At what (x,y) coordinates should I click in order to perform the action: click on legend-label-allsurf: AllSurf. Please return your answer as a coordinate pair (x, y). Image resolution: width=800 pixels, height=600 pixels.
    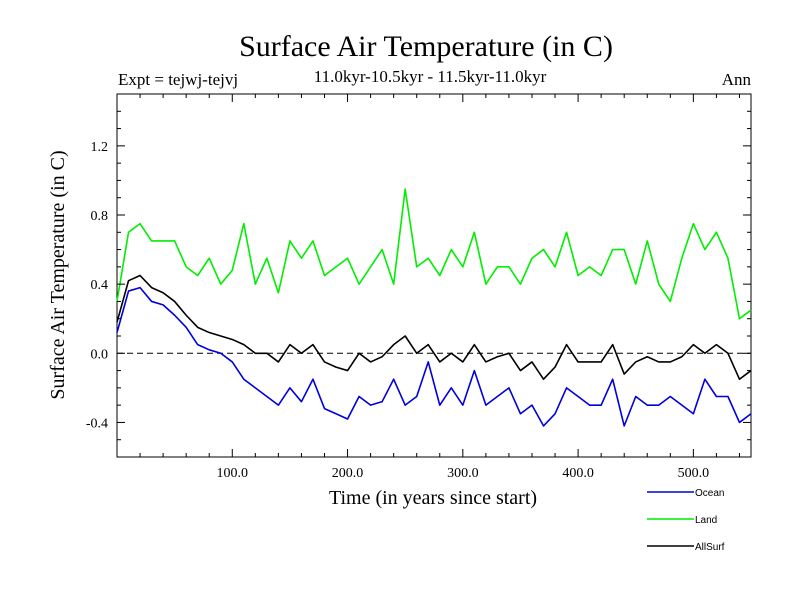
    Looking at the image, I should click on (710, 547).